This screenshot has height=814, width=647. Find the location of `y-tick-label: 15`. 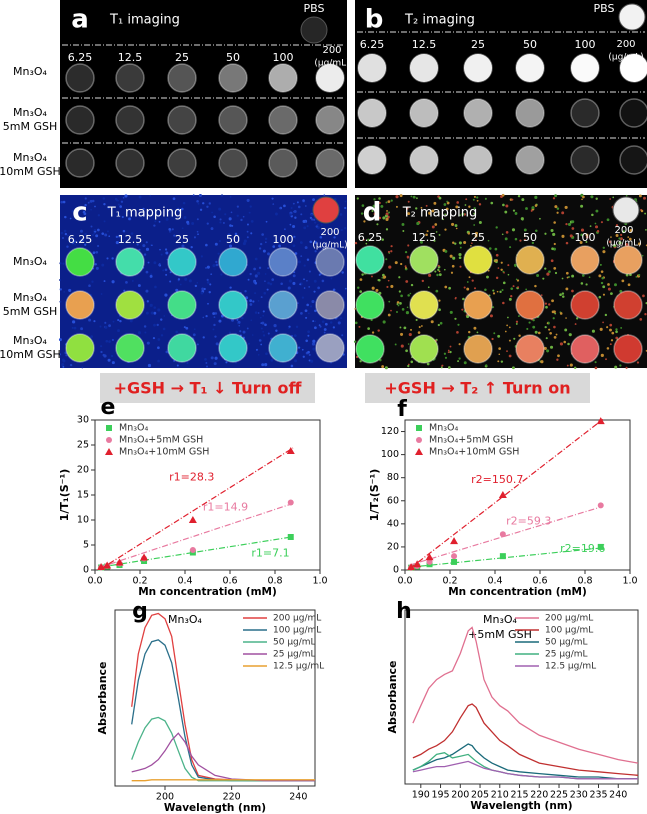

y-tick-label: 15 is located at coordinates (83, 495).